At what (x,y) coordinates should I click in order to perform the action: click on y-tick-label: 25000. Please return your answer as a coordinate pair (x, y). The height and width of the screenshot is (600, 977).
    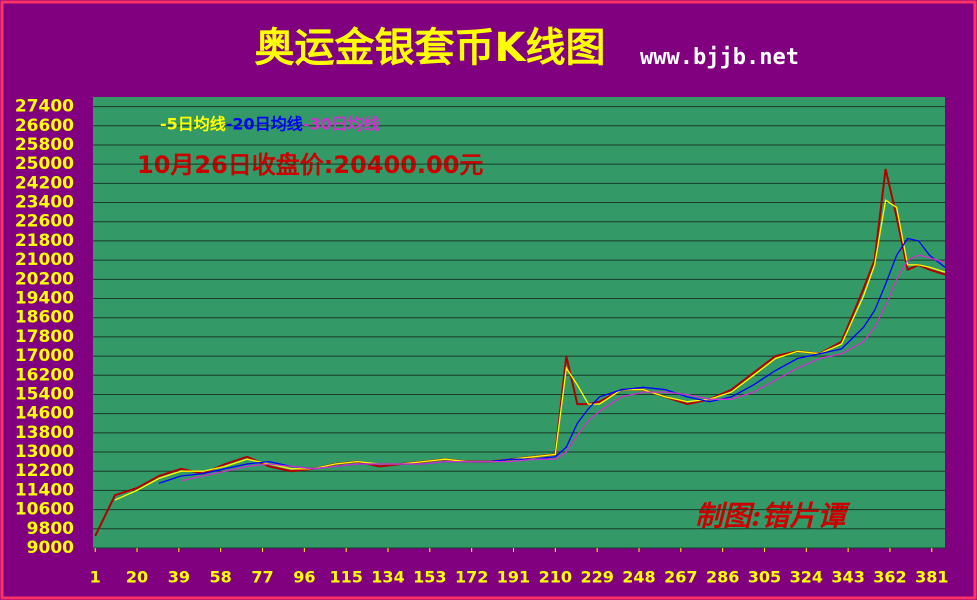
    Looking at the image, I should click on (44, 164).